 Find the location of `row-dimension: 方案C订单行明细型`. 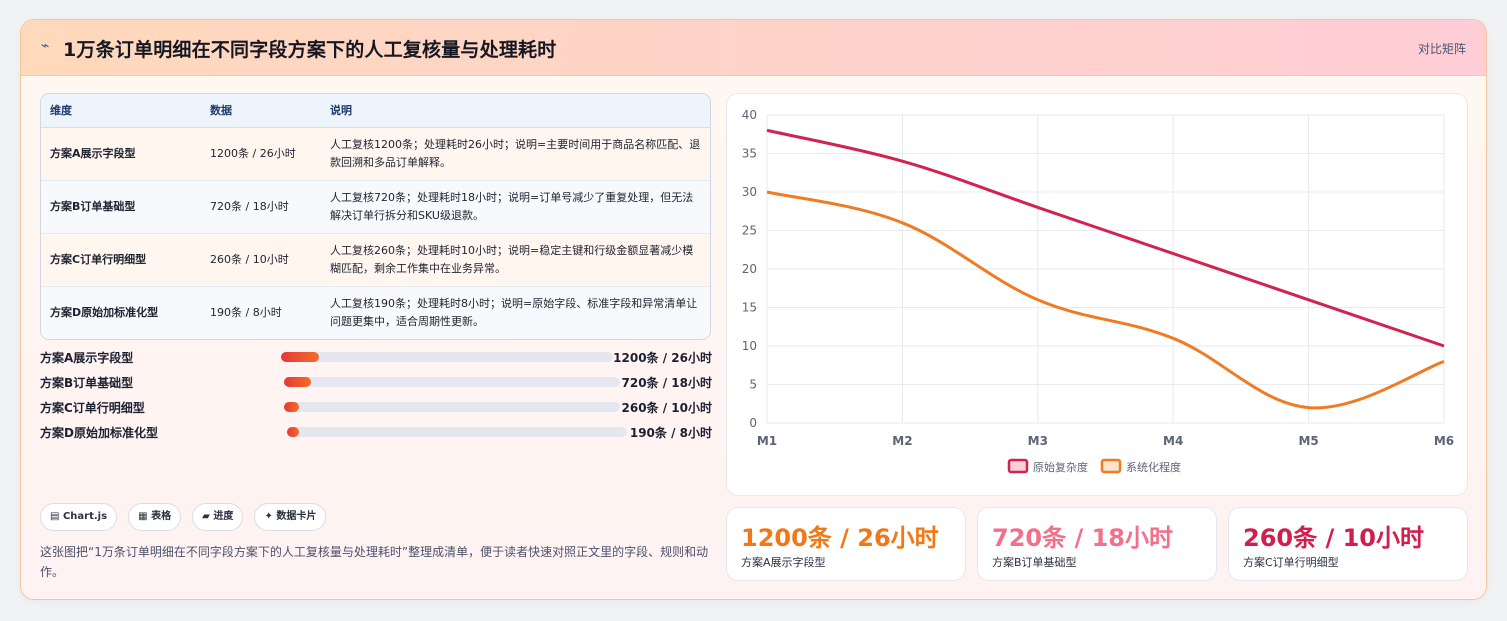

row-dimension: 方案C订单行明细型 is located at coordinates (121, 260).